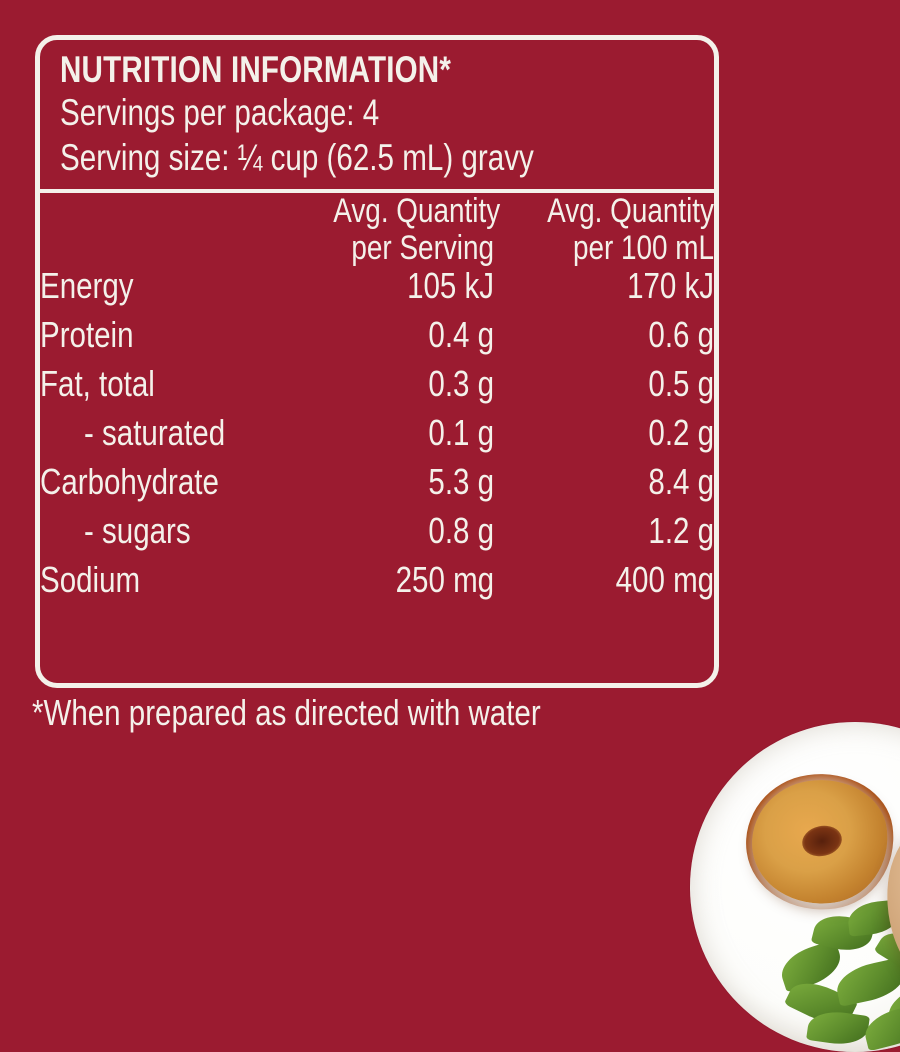 The width and height of the screenshot is (900, 1052). I want to click on nutrient-name: Carbohydrate, so click(169, 486).